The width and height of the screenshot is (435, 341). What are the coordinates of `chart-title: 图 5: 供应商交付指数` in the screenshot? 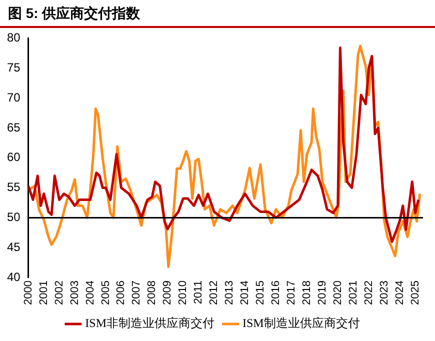 It's located at (217, 14).